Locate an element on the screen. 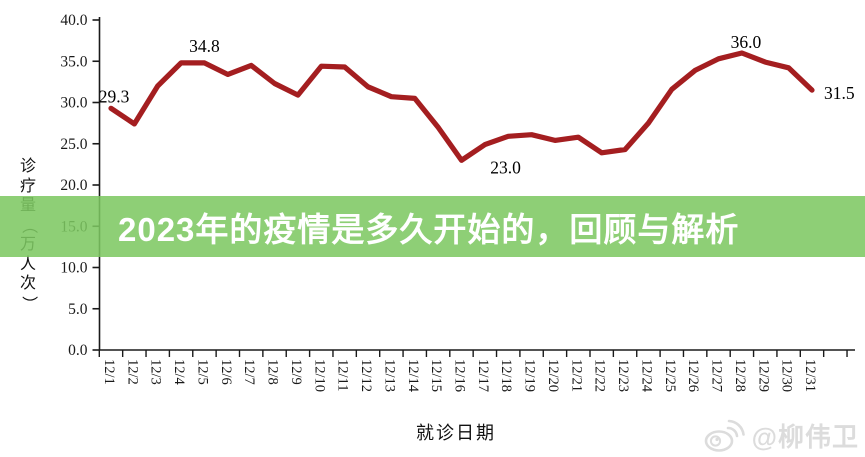 The image size is (865, 457). x-tick-label: 12/2 is located at coordinates (132, 372).